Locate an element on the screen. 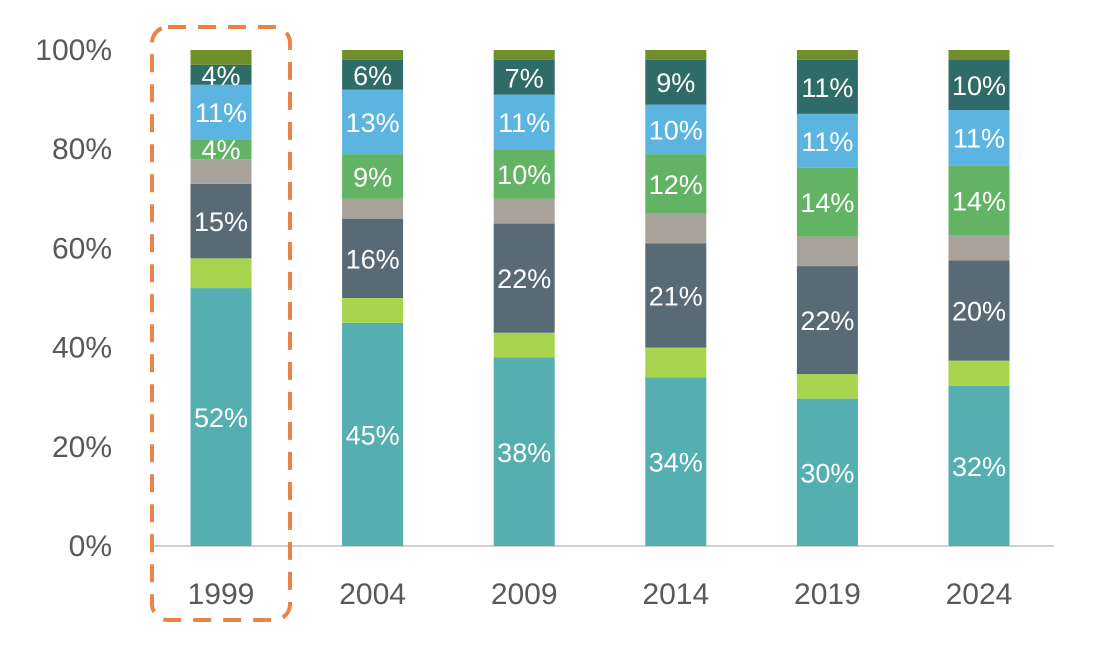  x-tick-label: 2009 is located at coordinates (524, 594).